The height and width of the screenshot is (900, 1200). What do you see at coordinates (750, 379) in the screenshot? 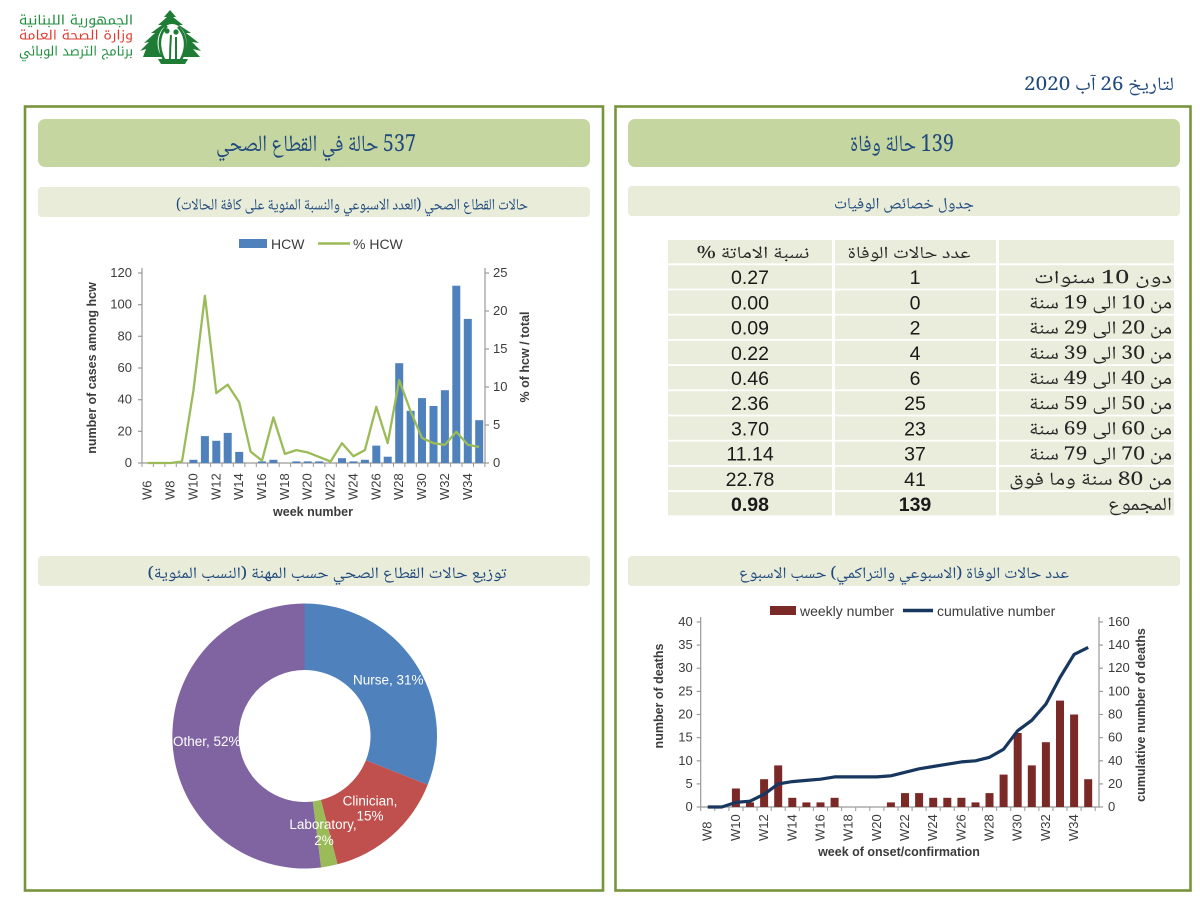
I see `svg-text: 0.46` at bounding box center [750, 379].